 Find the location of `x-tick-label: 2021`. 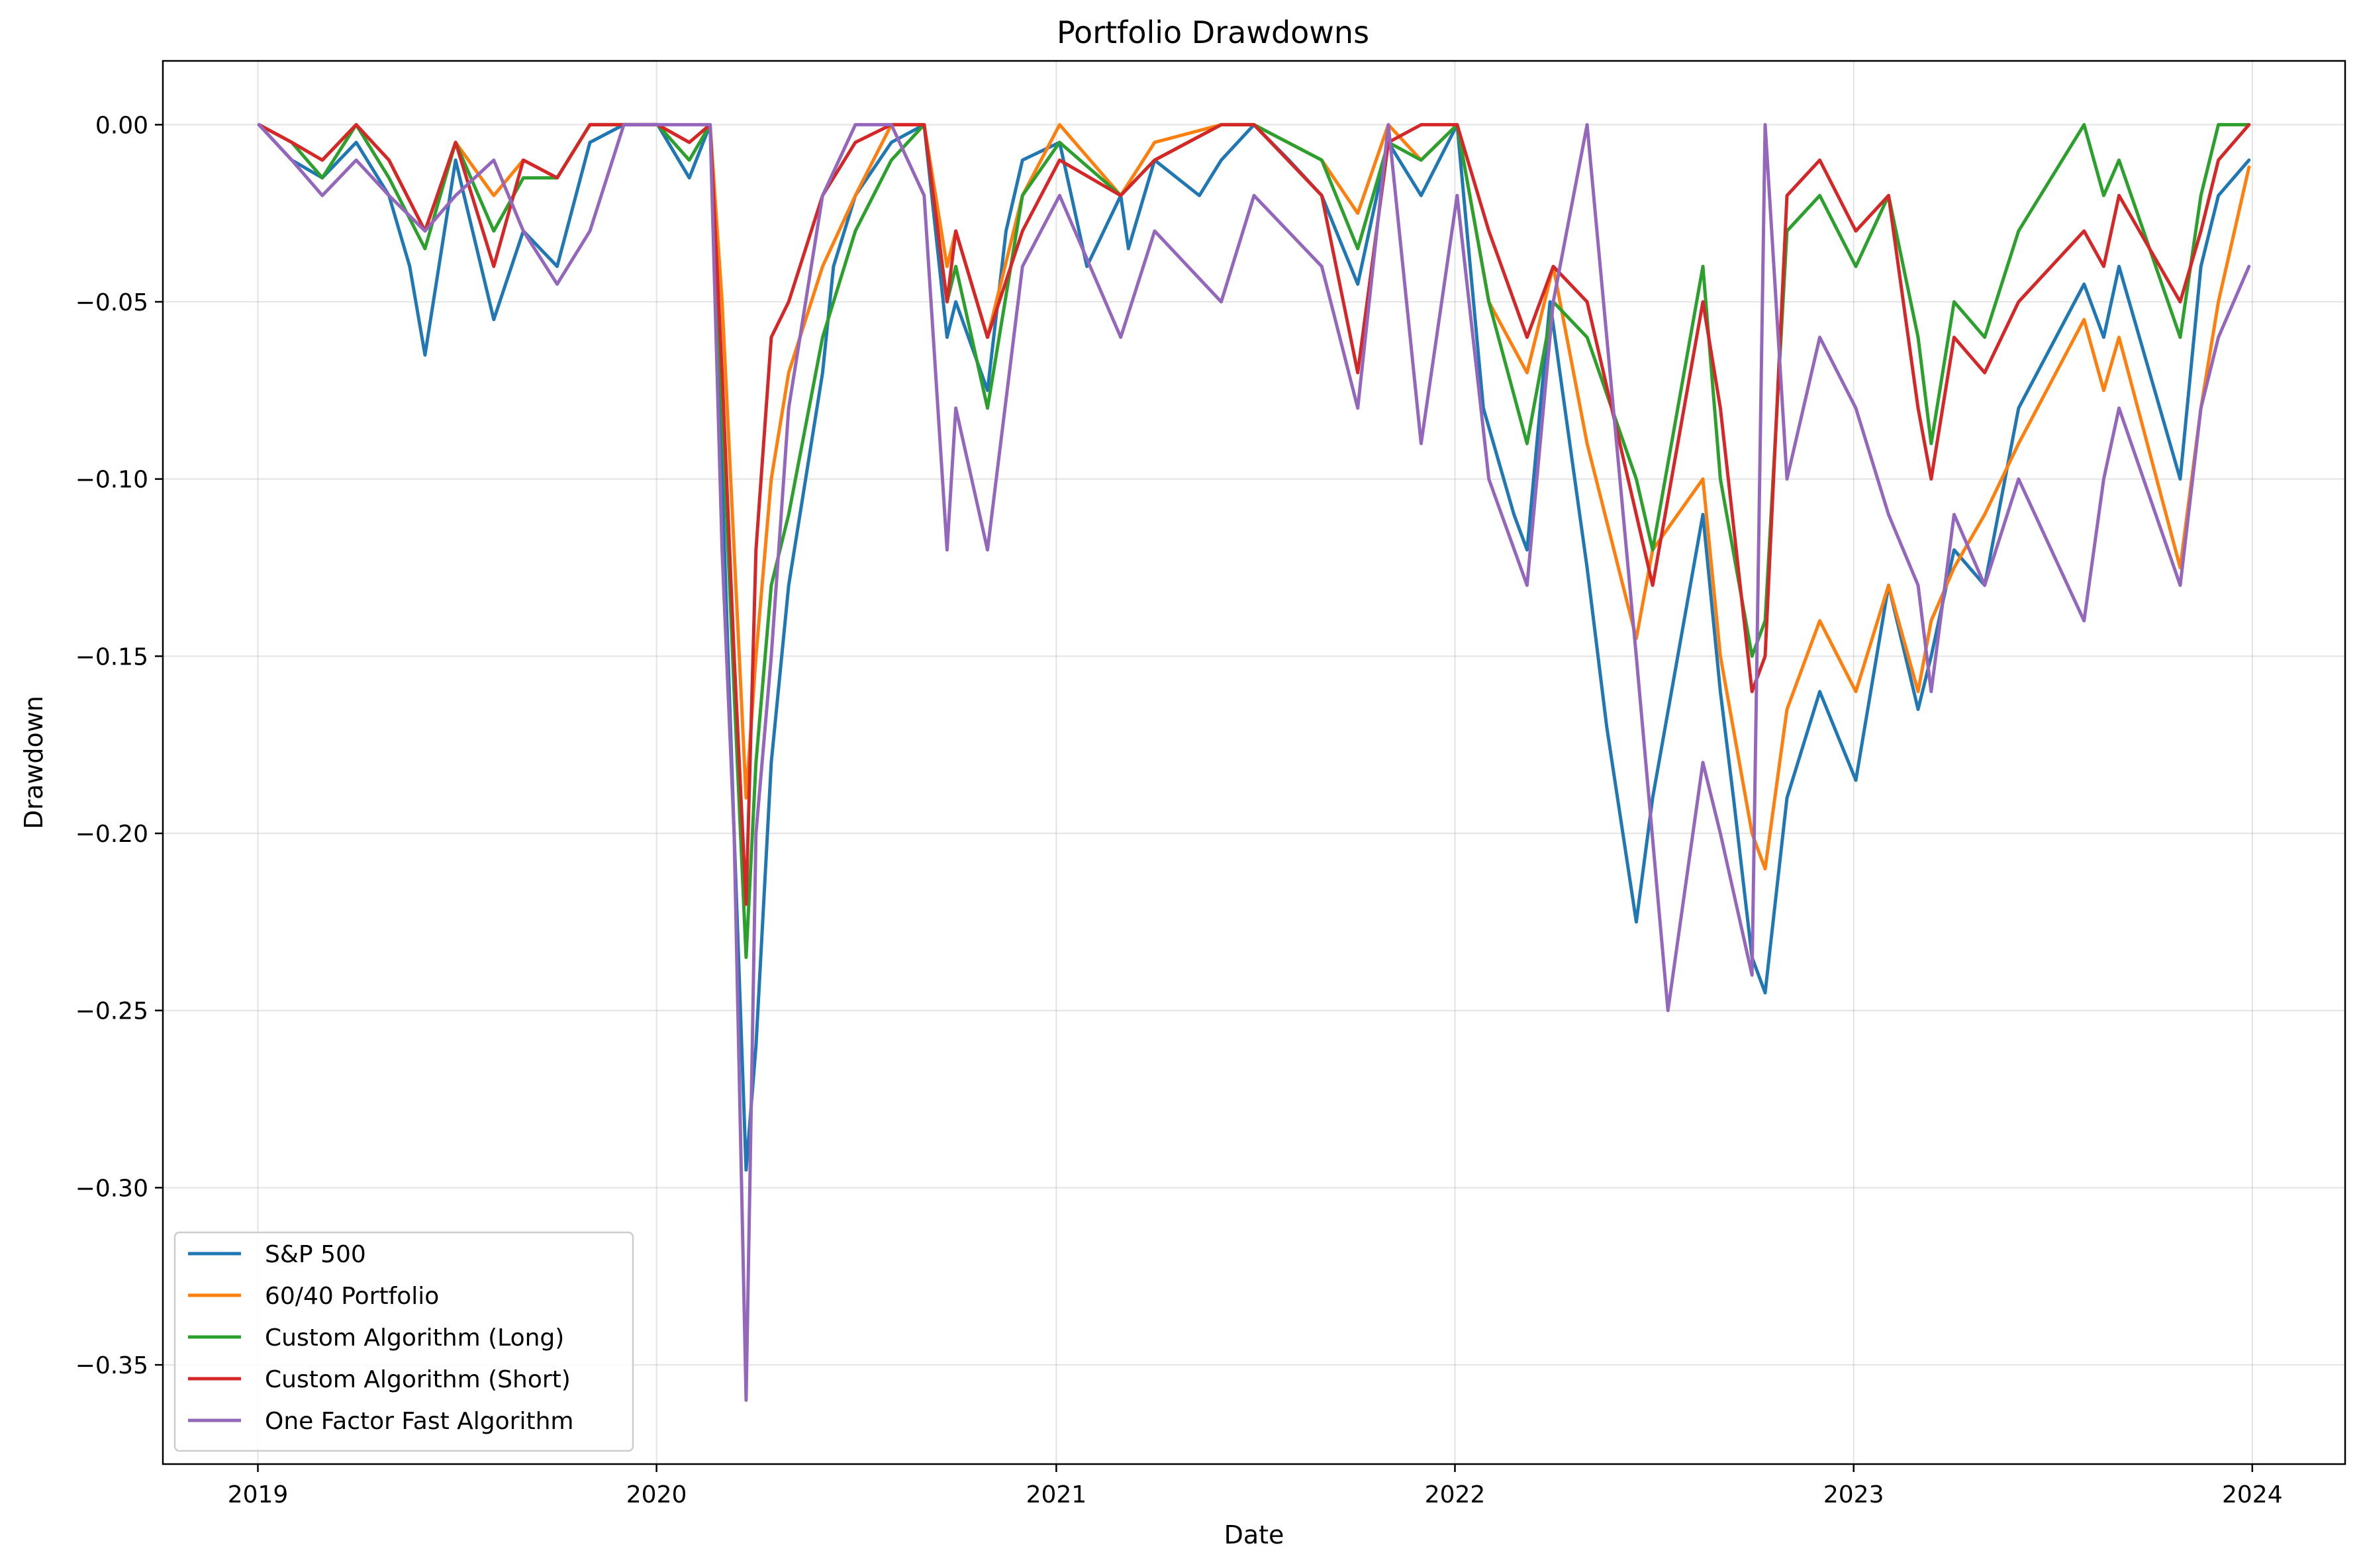

x-tick-label: 2021 is located at coordinates (1056, 1494).